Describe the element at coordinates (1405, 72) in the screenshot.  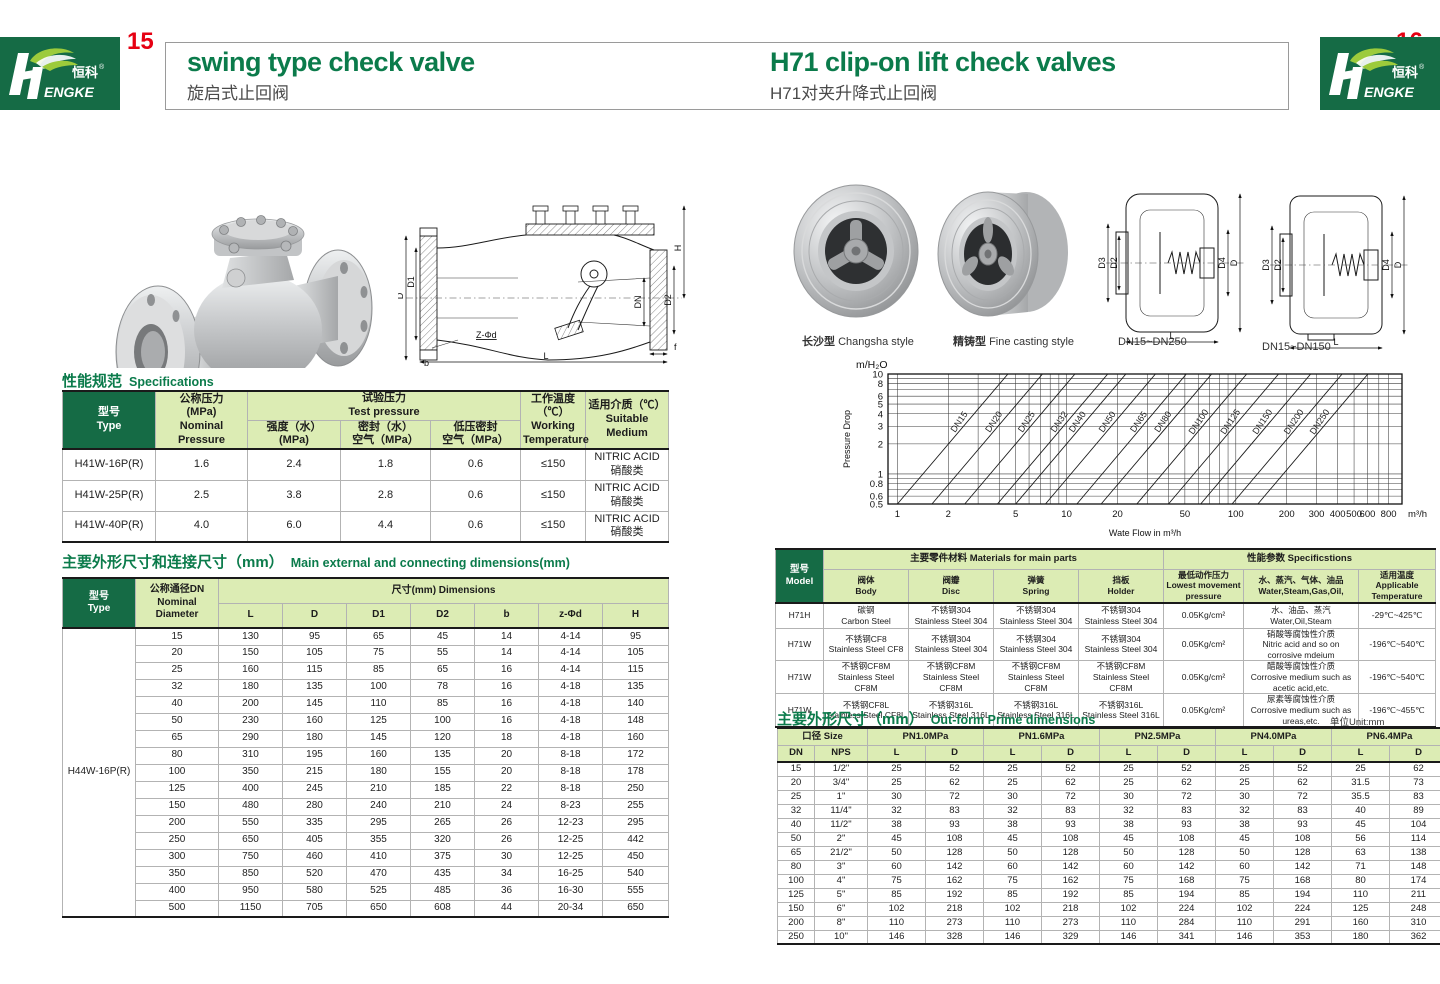
I see `logo-cn-text: 恒科` at that location.